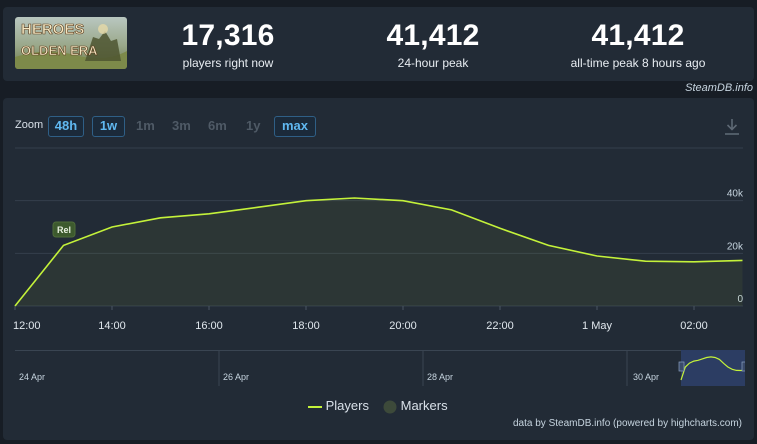 The image size is (757, 444). What do you see at coordinates (347, 405) in the screenshot?
I see `legend-players-label: Players` at bounding box center [347, 405].